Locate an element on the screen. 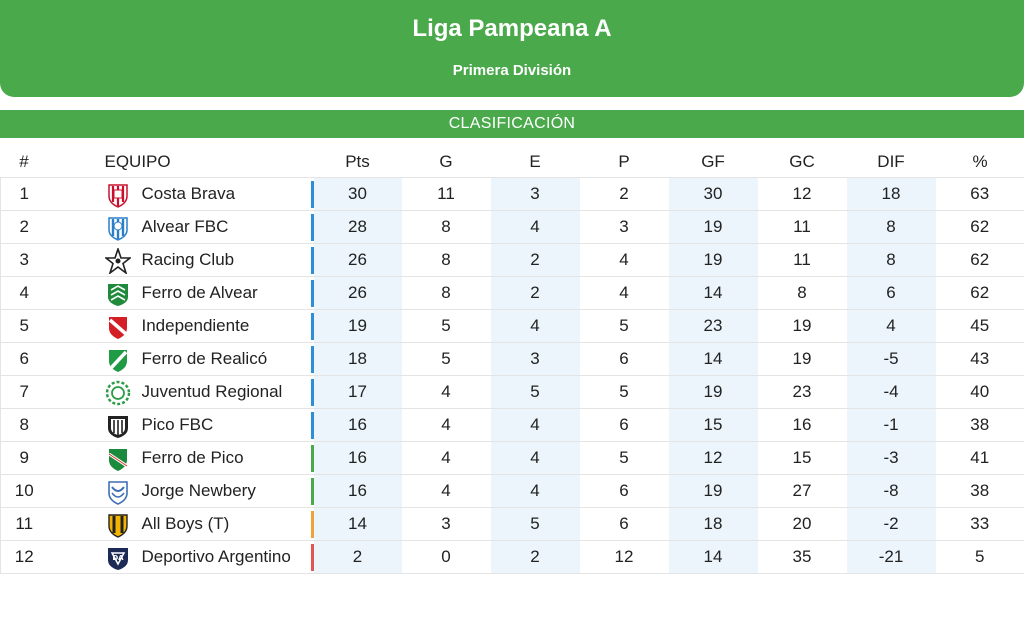 The width and height of the screenshot is (1024, 619). won-cell: 5 is located at coordinates (446, 359).